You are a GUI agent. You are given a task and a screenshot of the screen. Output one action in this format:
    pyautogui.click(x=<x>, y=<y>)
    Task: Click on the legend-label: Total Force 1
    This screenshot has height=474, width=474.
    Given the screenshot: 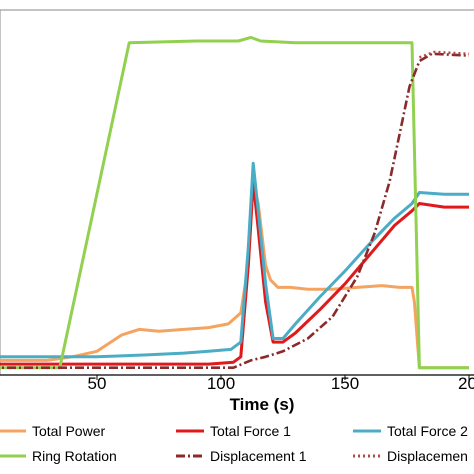 What is the action you would take?
    pyautogui.click(x=250, y=431)
    